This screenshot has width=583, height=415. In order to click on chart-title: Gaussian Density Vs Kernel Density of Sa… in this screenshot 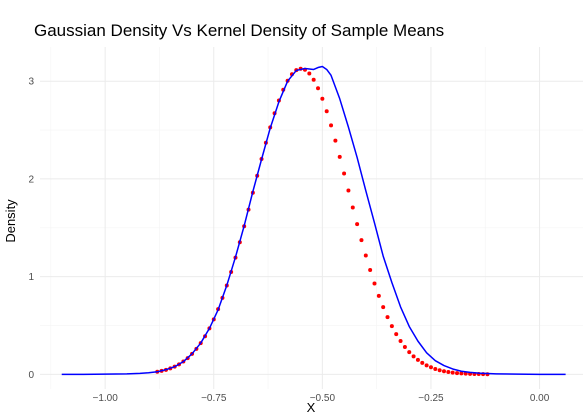, I will do `click(239, 30)`.